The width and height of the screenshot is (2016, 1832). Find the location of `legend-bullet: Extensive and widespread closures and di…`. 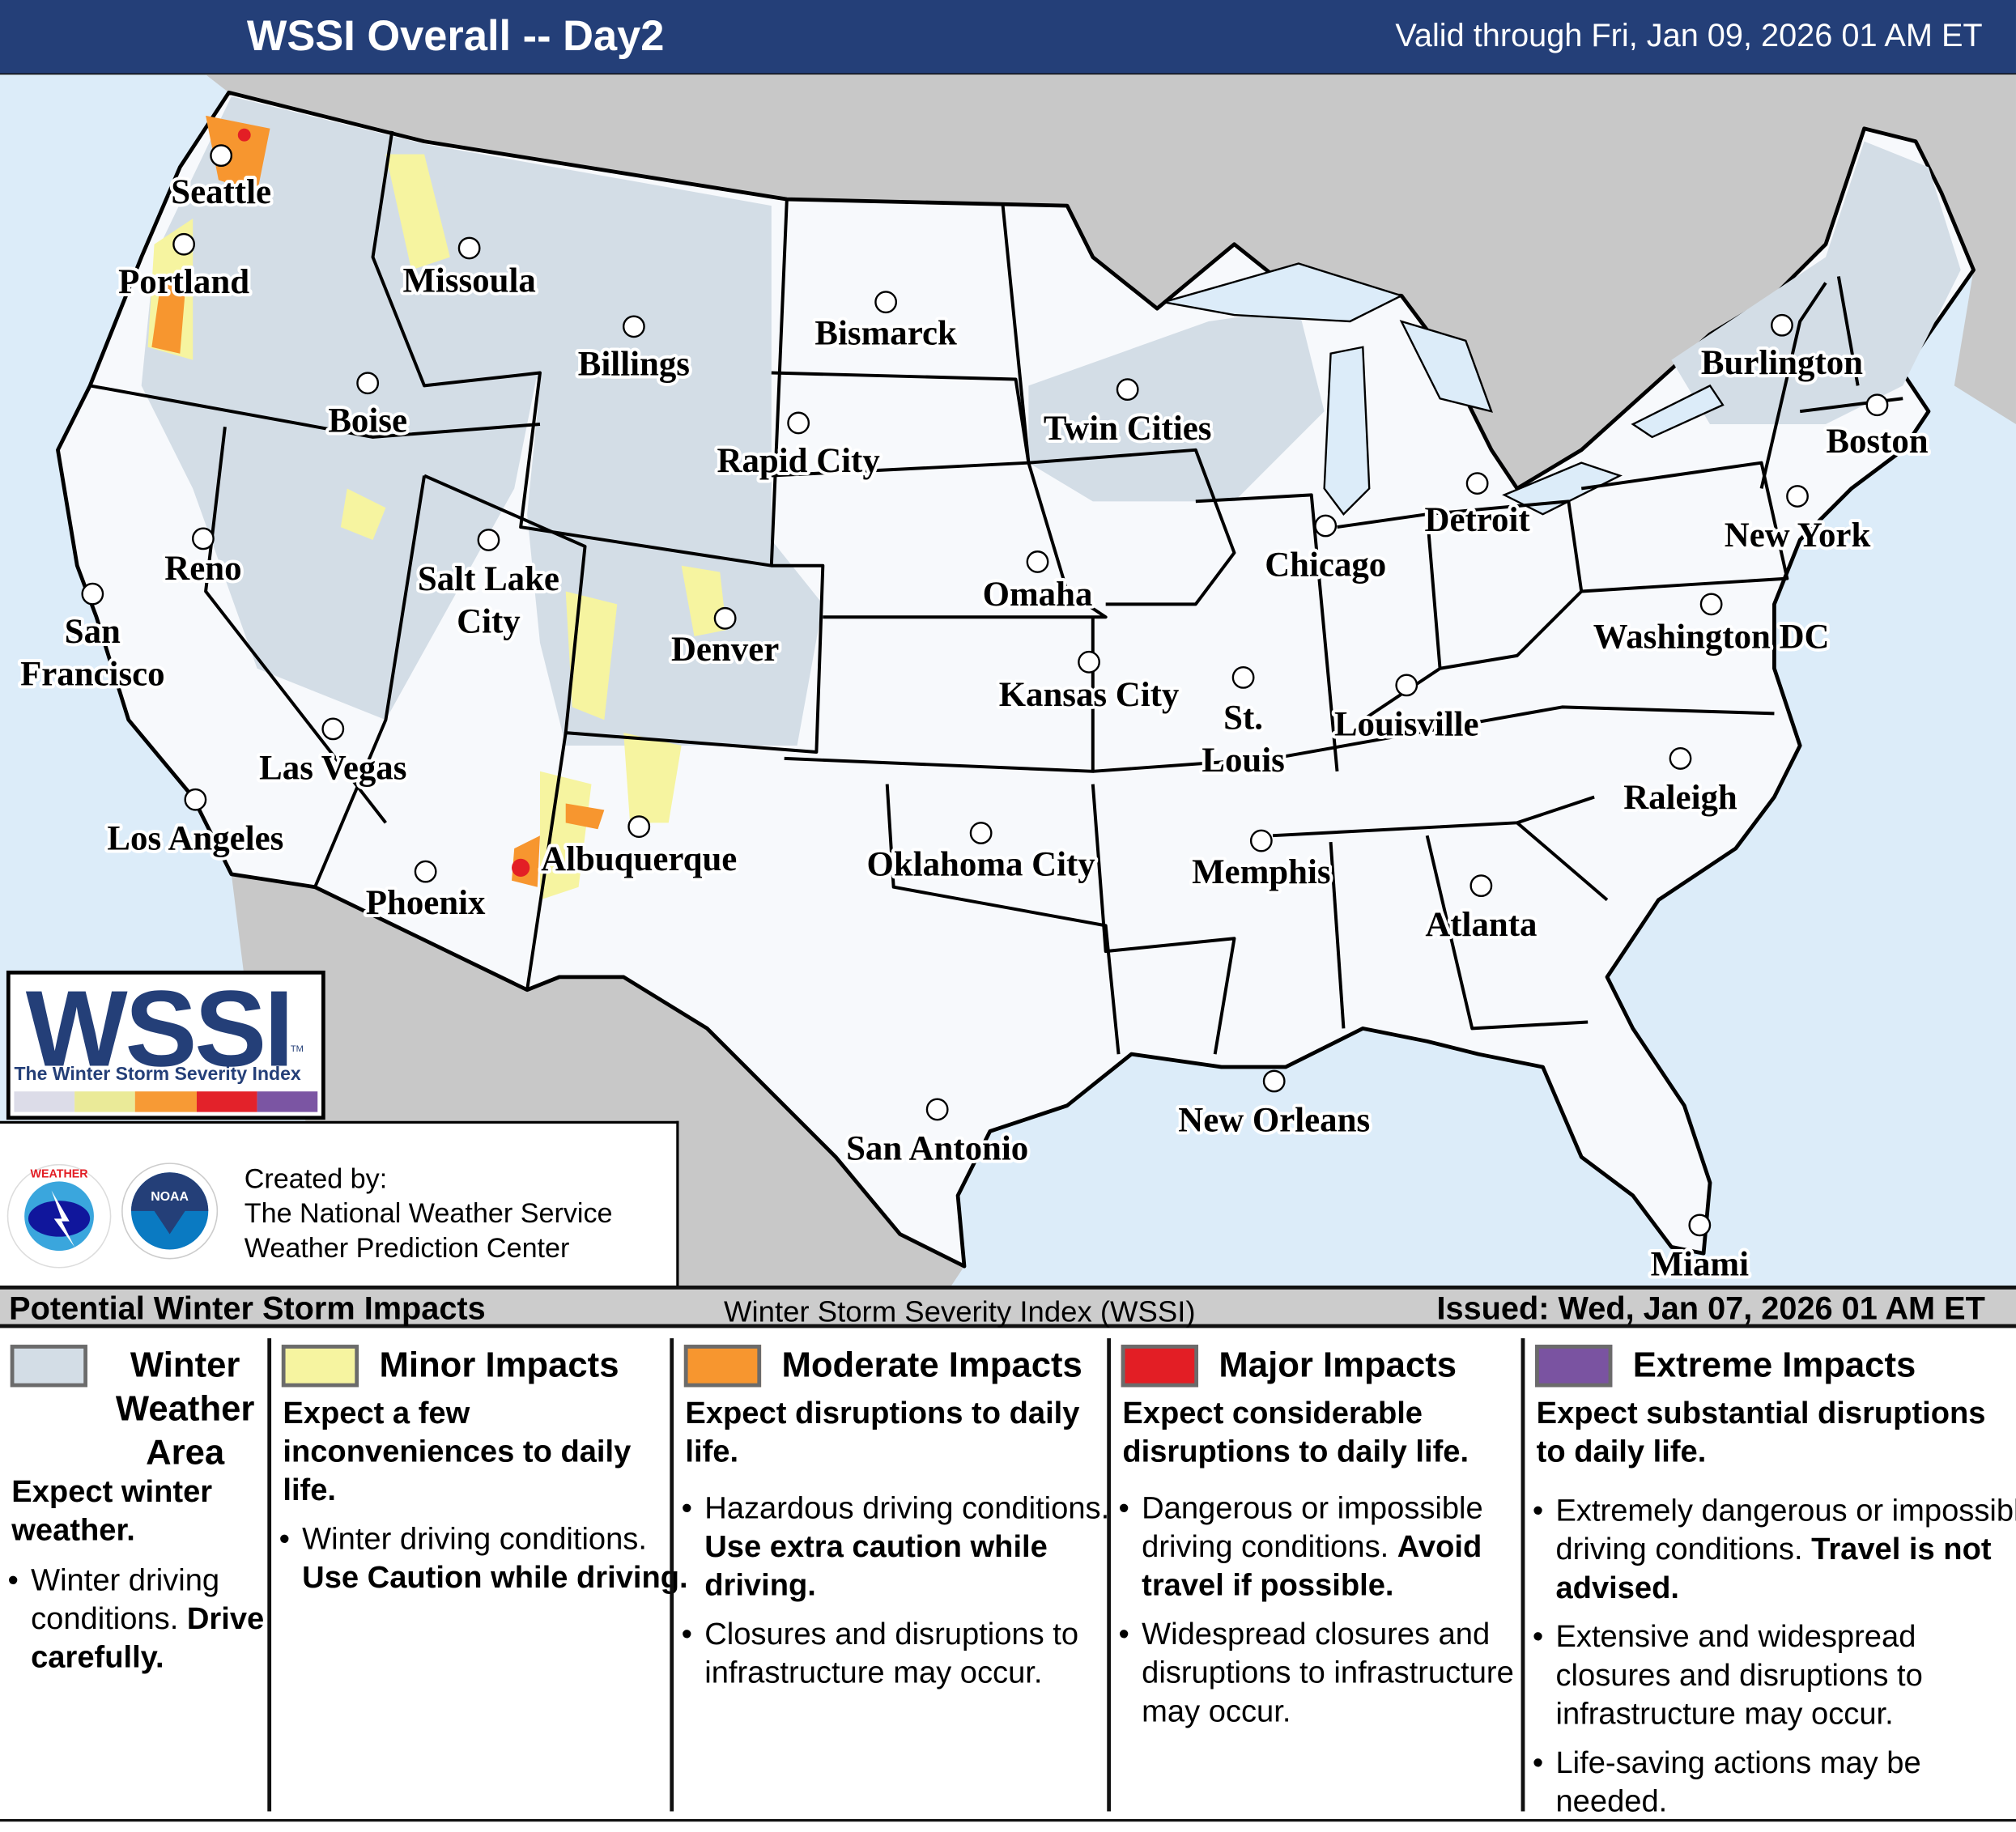

legend-bullet: Extensive and widespread closures and di… is located at coordinates (1774, 1676).